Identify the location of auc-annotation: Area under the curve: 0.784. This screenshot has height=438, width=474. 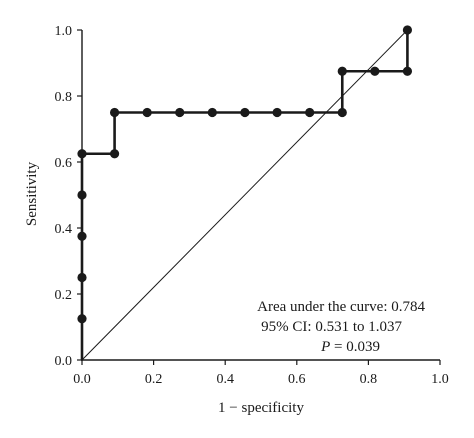
(341, 307).